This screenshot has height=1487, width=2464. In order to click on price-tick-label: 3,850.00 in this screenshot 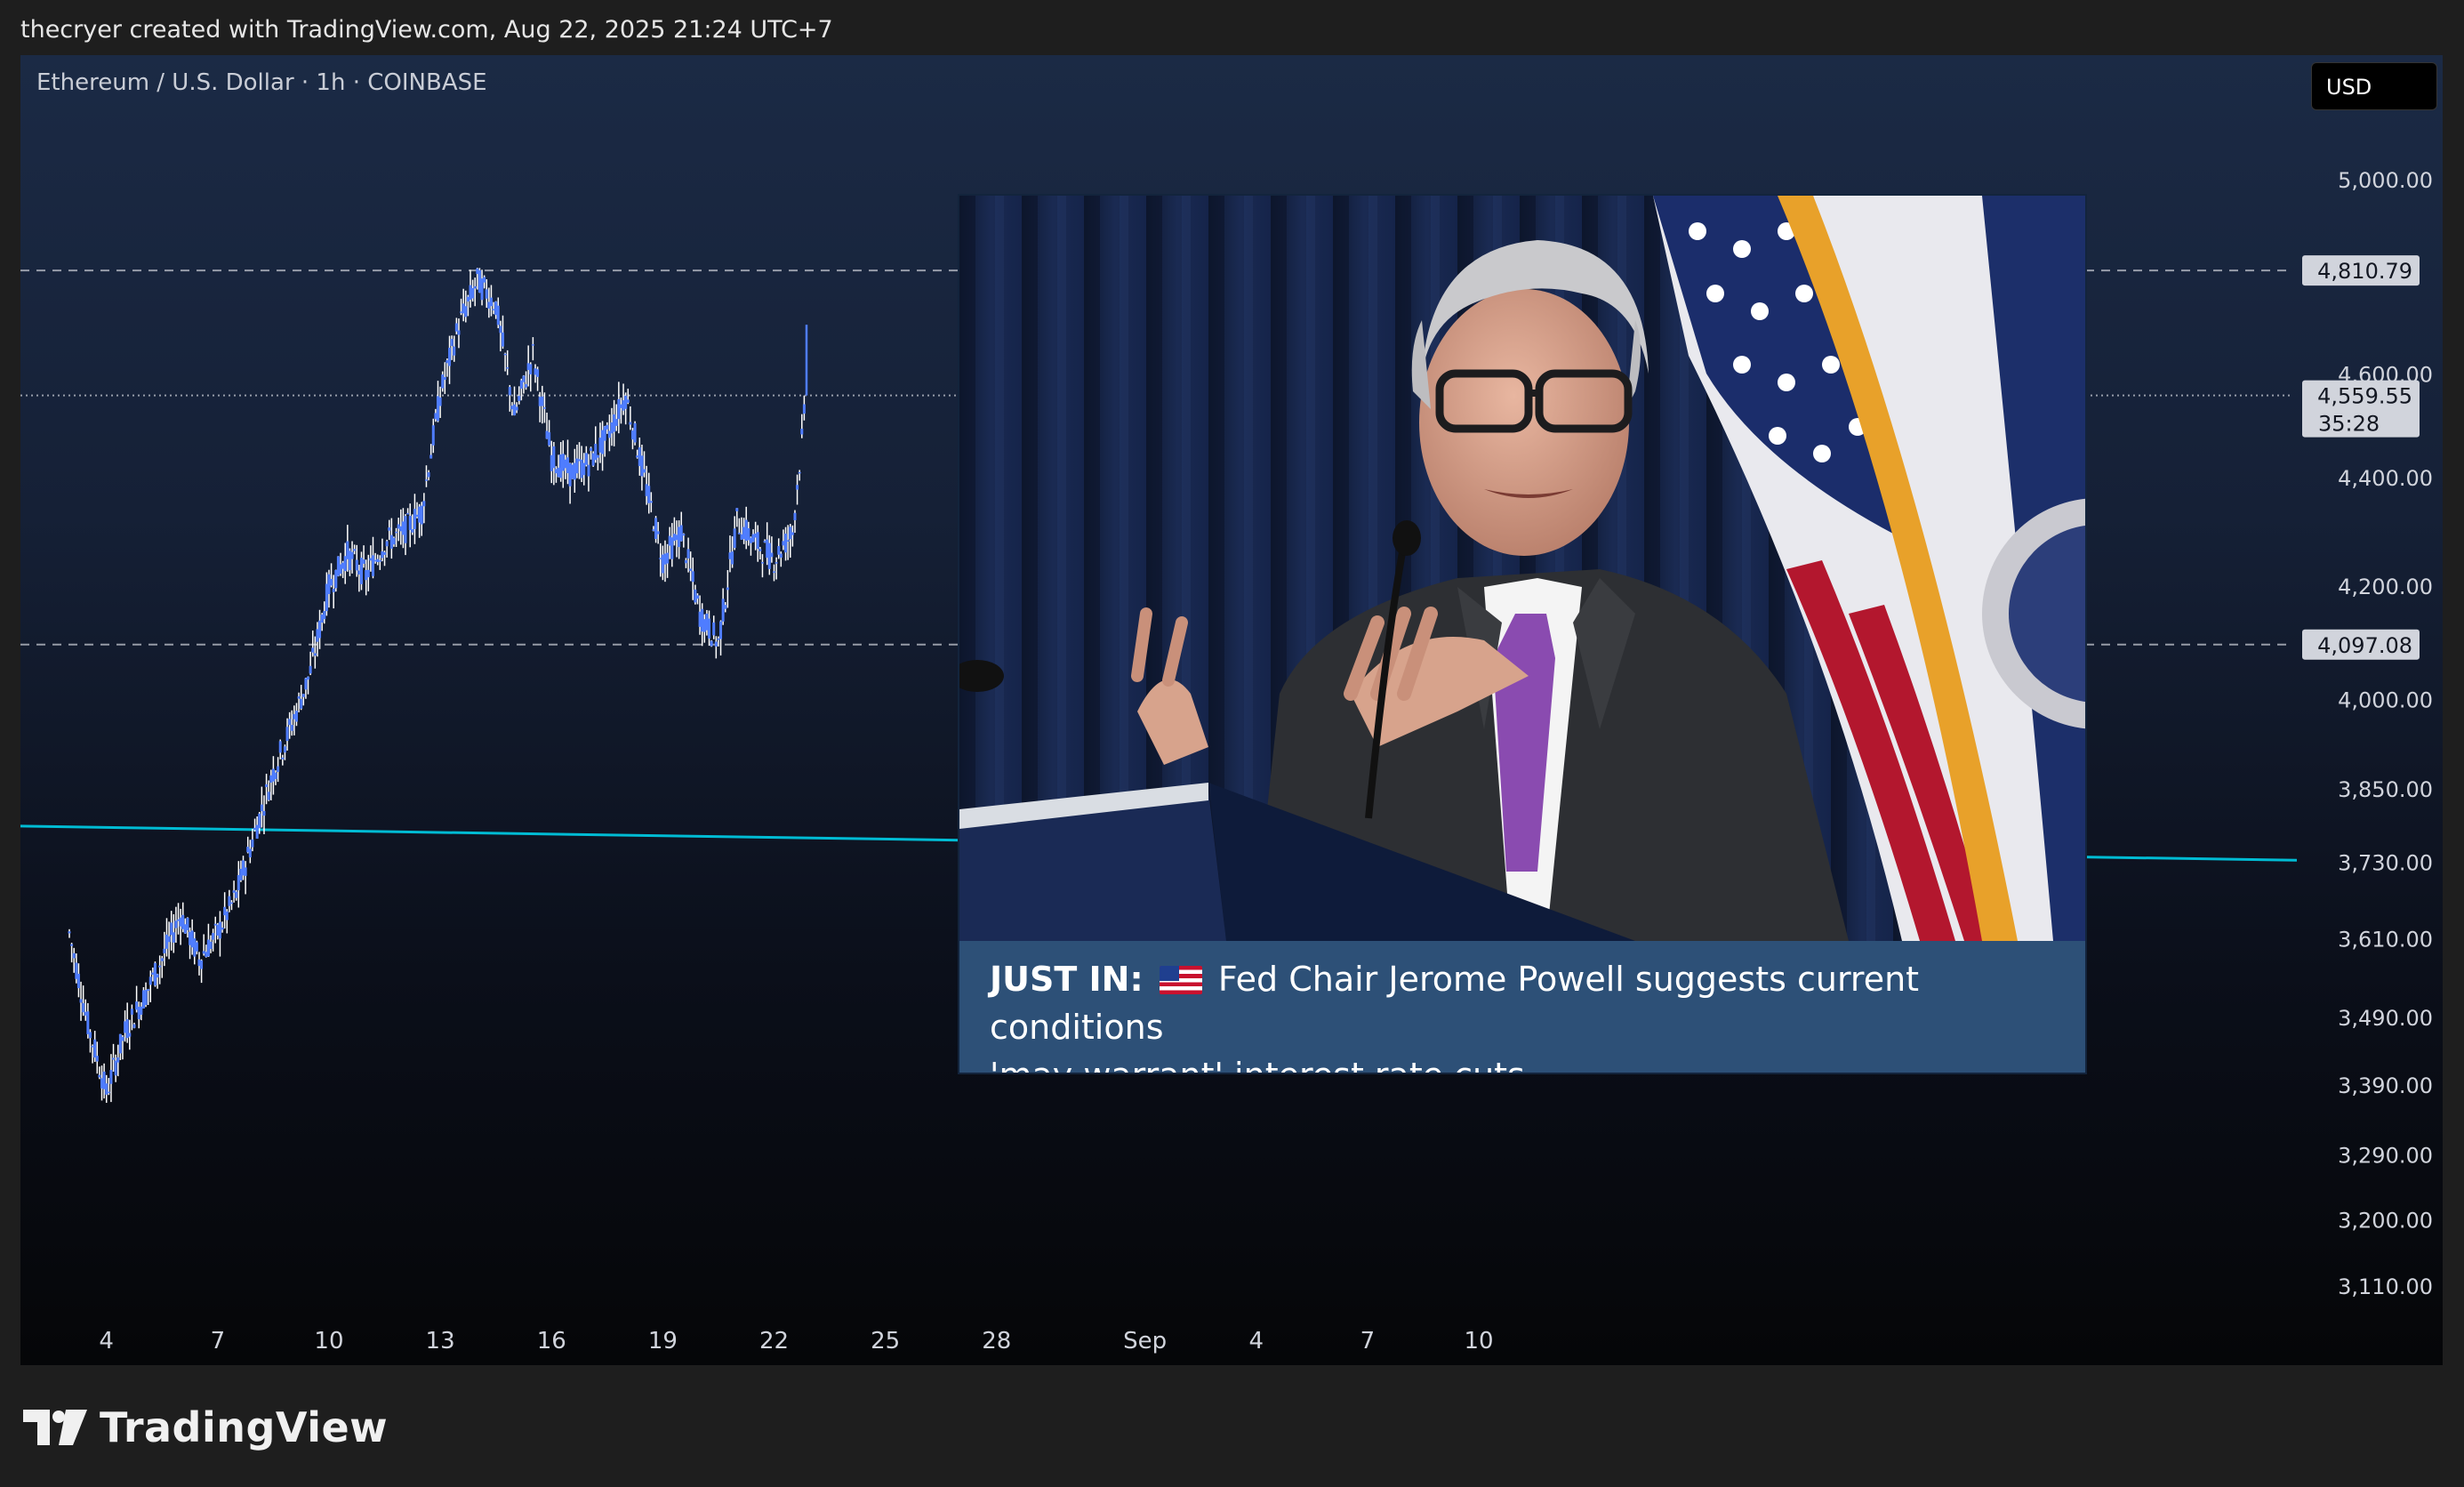, I will do `click(2385, 789)`.